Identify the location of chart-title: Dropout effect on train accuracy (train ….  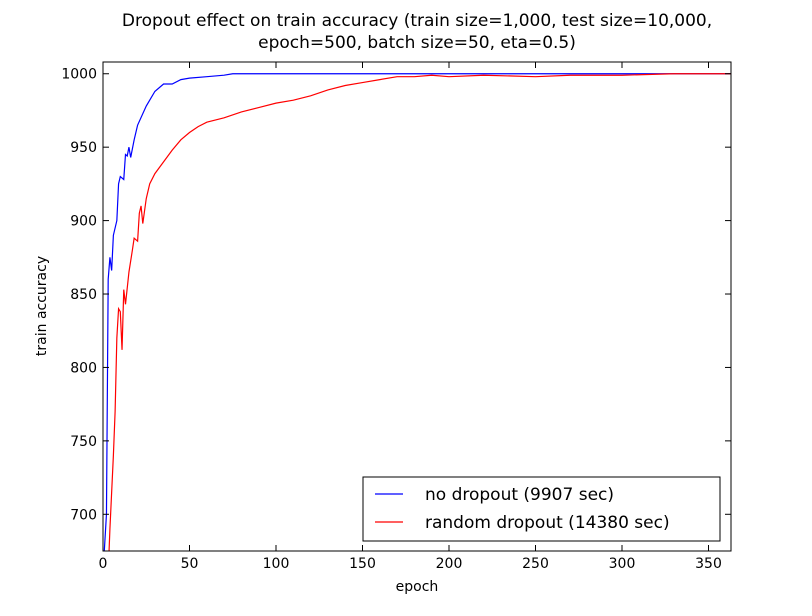
(417, 21).